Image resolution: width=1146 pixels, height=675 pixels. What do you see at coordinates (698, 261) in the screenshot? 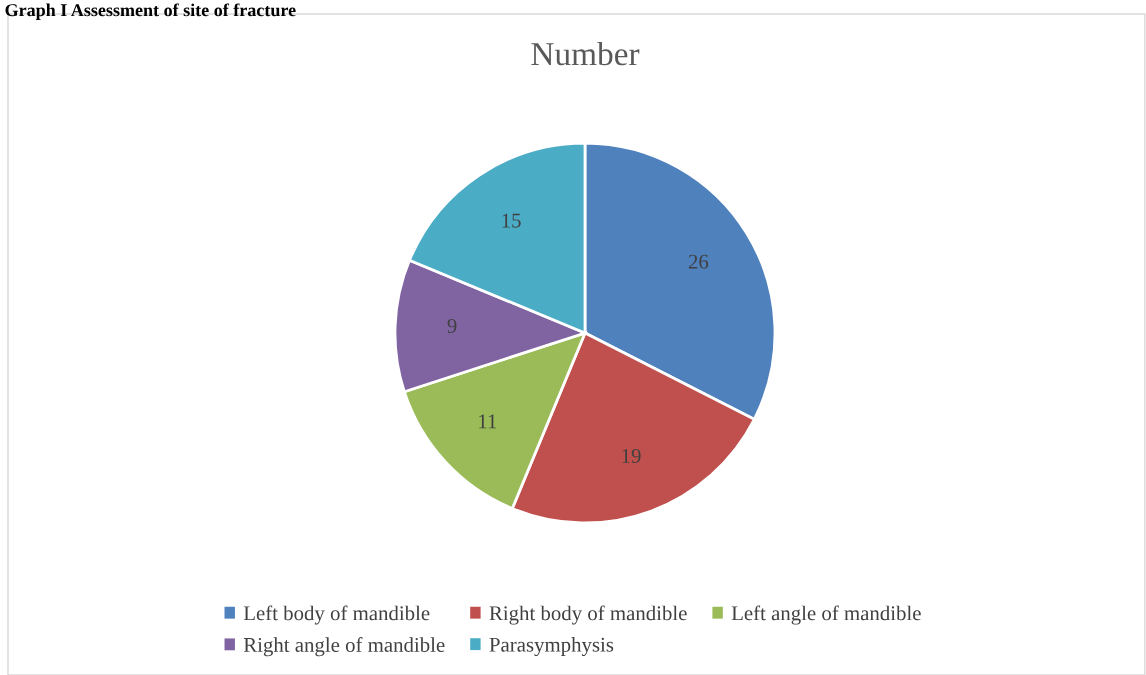
I see `data-label: 26` at bounding box center [698, 261].